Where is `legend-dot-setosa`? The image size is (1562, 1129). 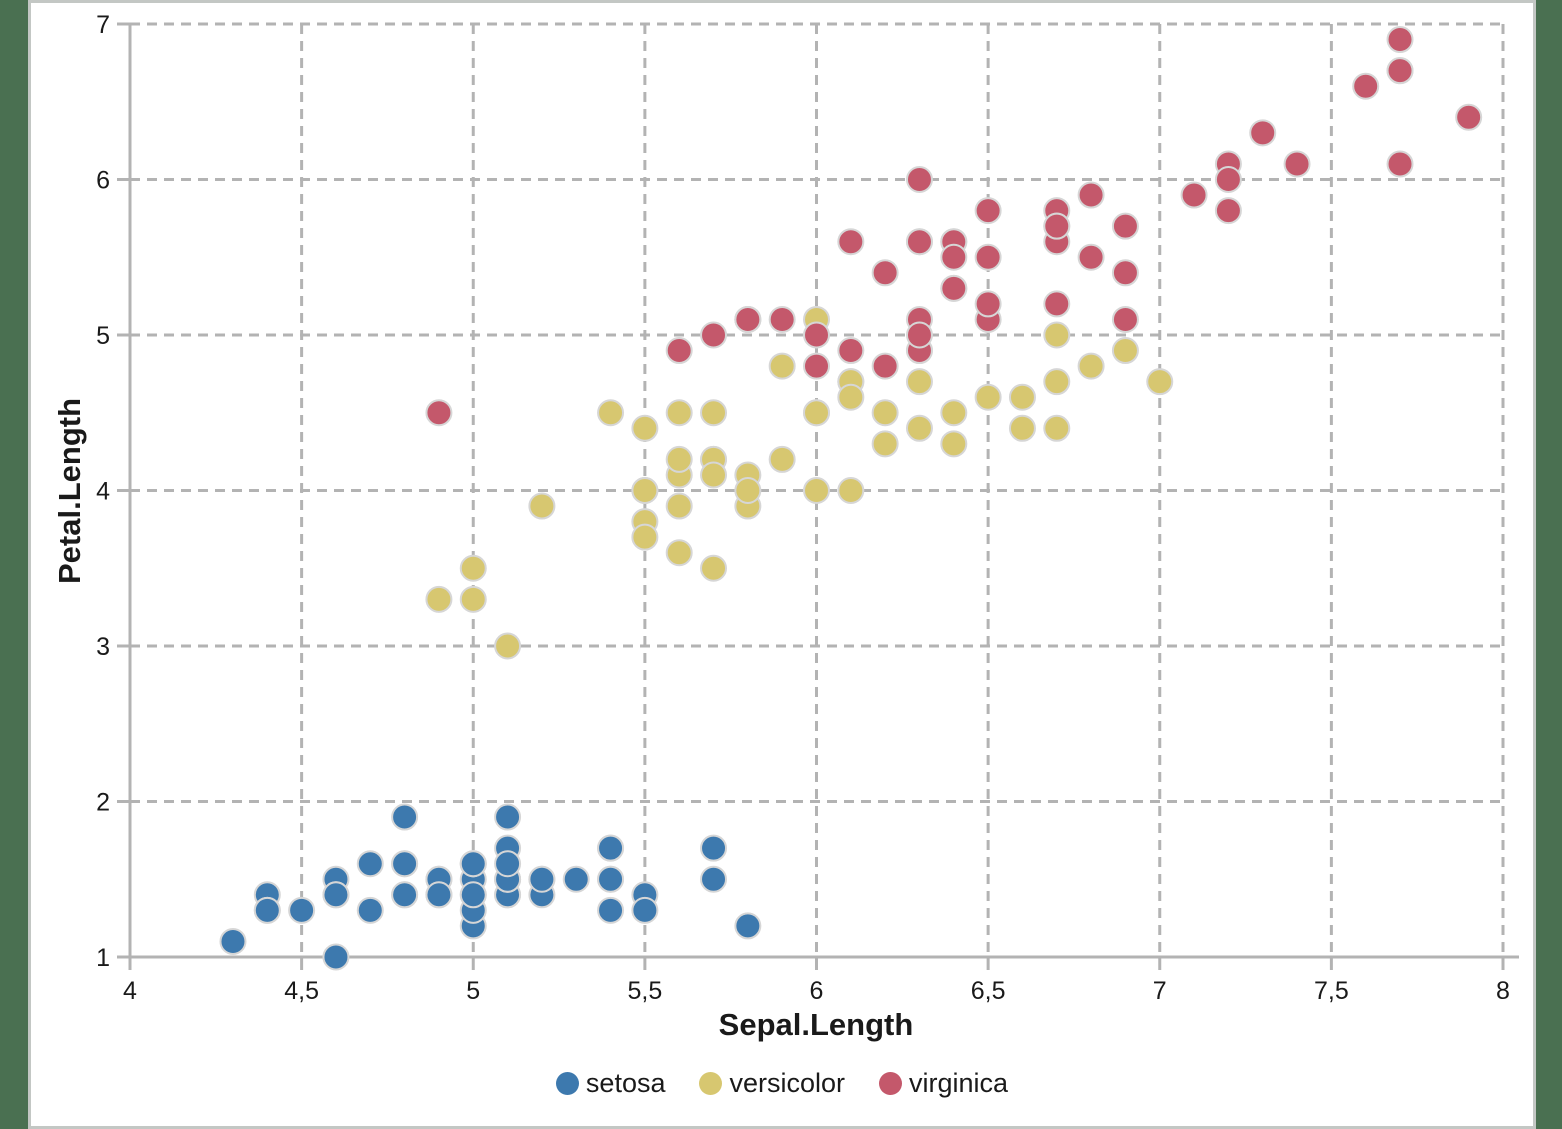 legend-dot-setosa is located at coordinates (567, 1083).